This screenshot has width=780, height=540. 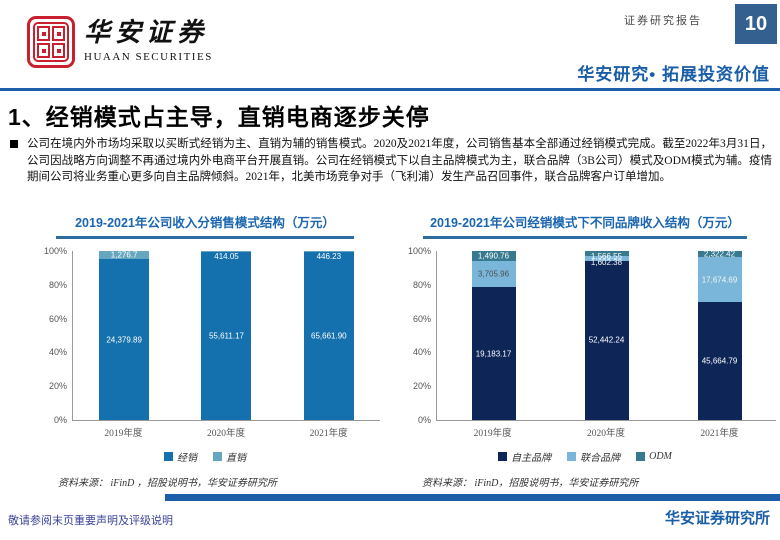 I want to click on segment-value-label: 1,566.55, so click(x=606, y=256).